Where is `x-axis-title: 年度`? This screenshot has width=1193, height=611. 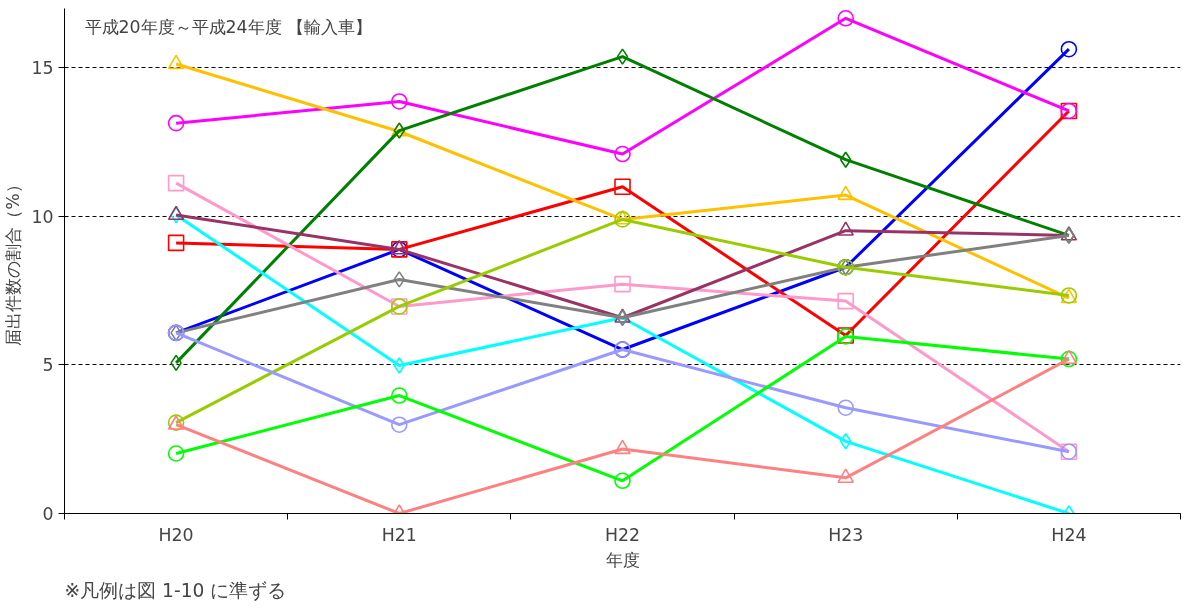
x-axis-title: 年度 is located at coordinates (622, 559).